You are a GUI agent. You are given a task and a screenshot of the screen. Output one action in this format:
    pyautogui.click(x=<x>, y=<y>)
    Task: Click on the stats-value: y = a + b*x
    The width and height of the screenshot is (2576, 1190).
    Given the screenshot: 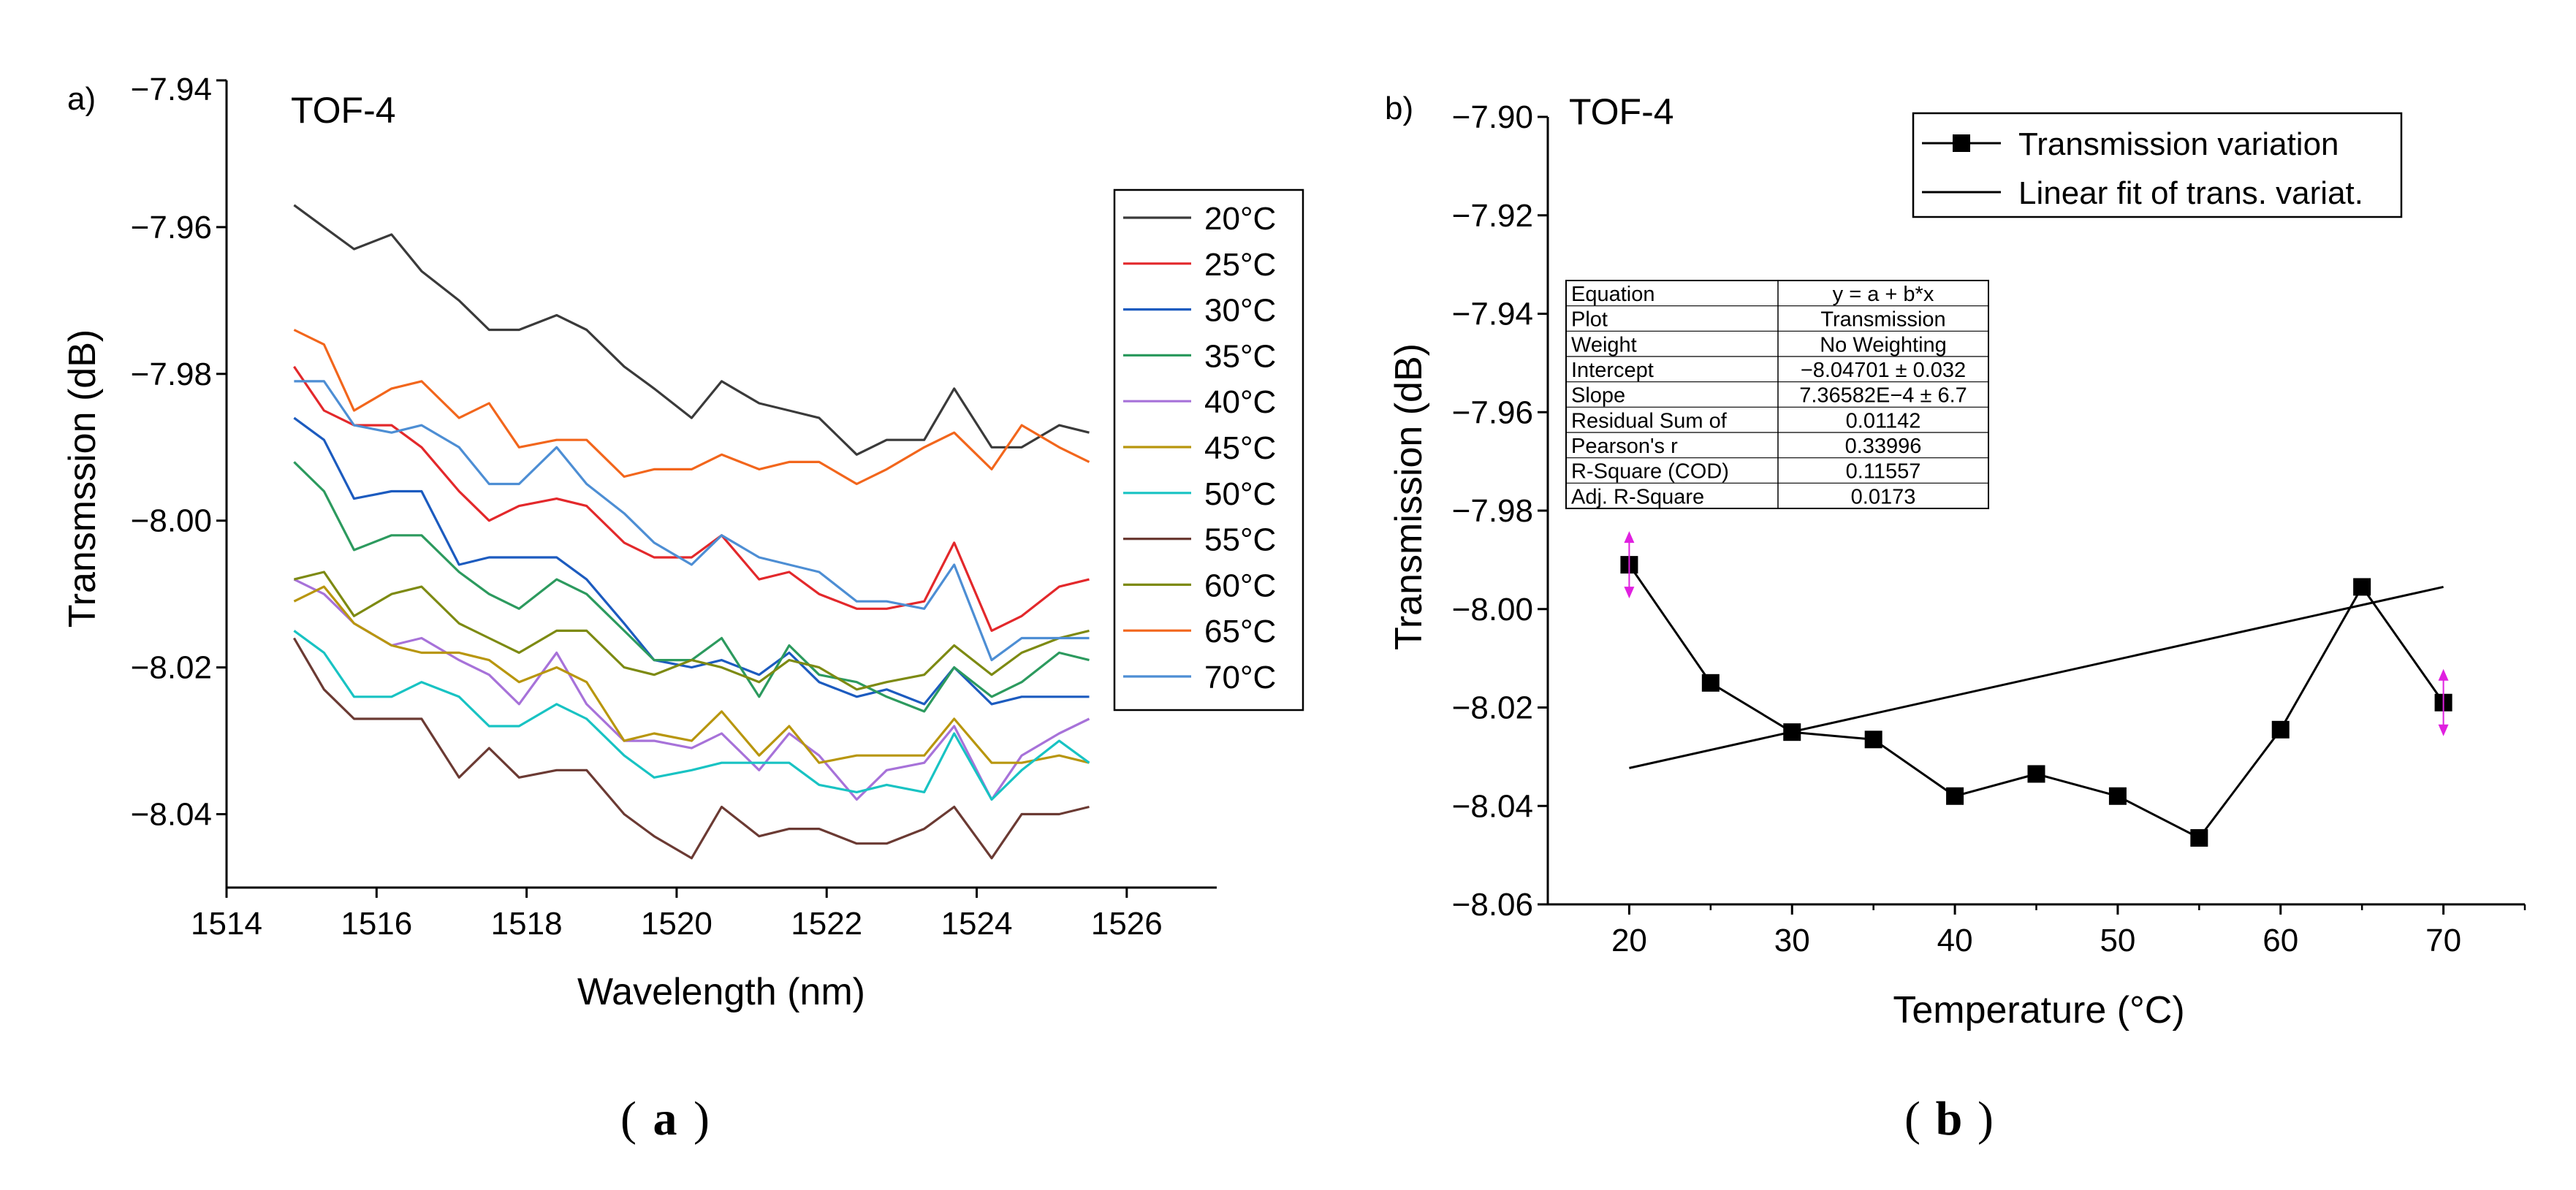 What is the action you would take?
    pyautogui.click(x=1883, y=294)
    